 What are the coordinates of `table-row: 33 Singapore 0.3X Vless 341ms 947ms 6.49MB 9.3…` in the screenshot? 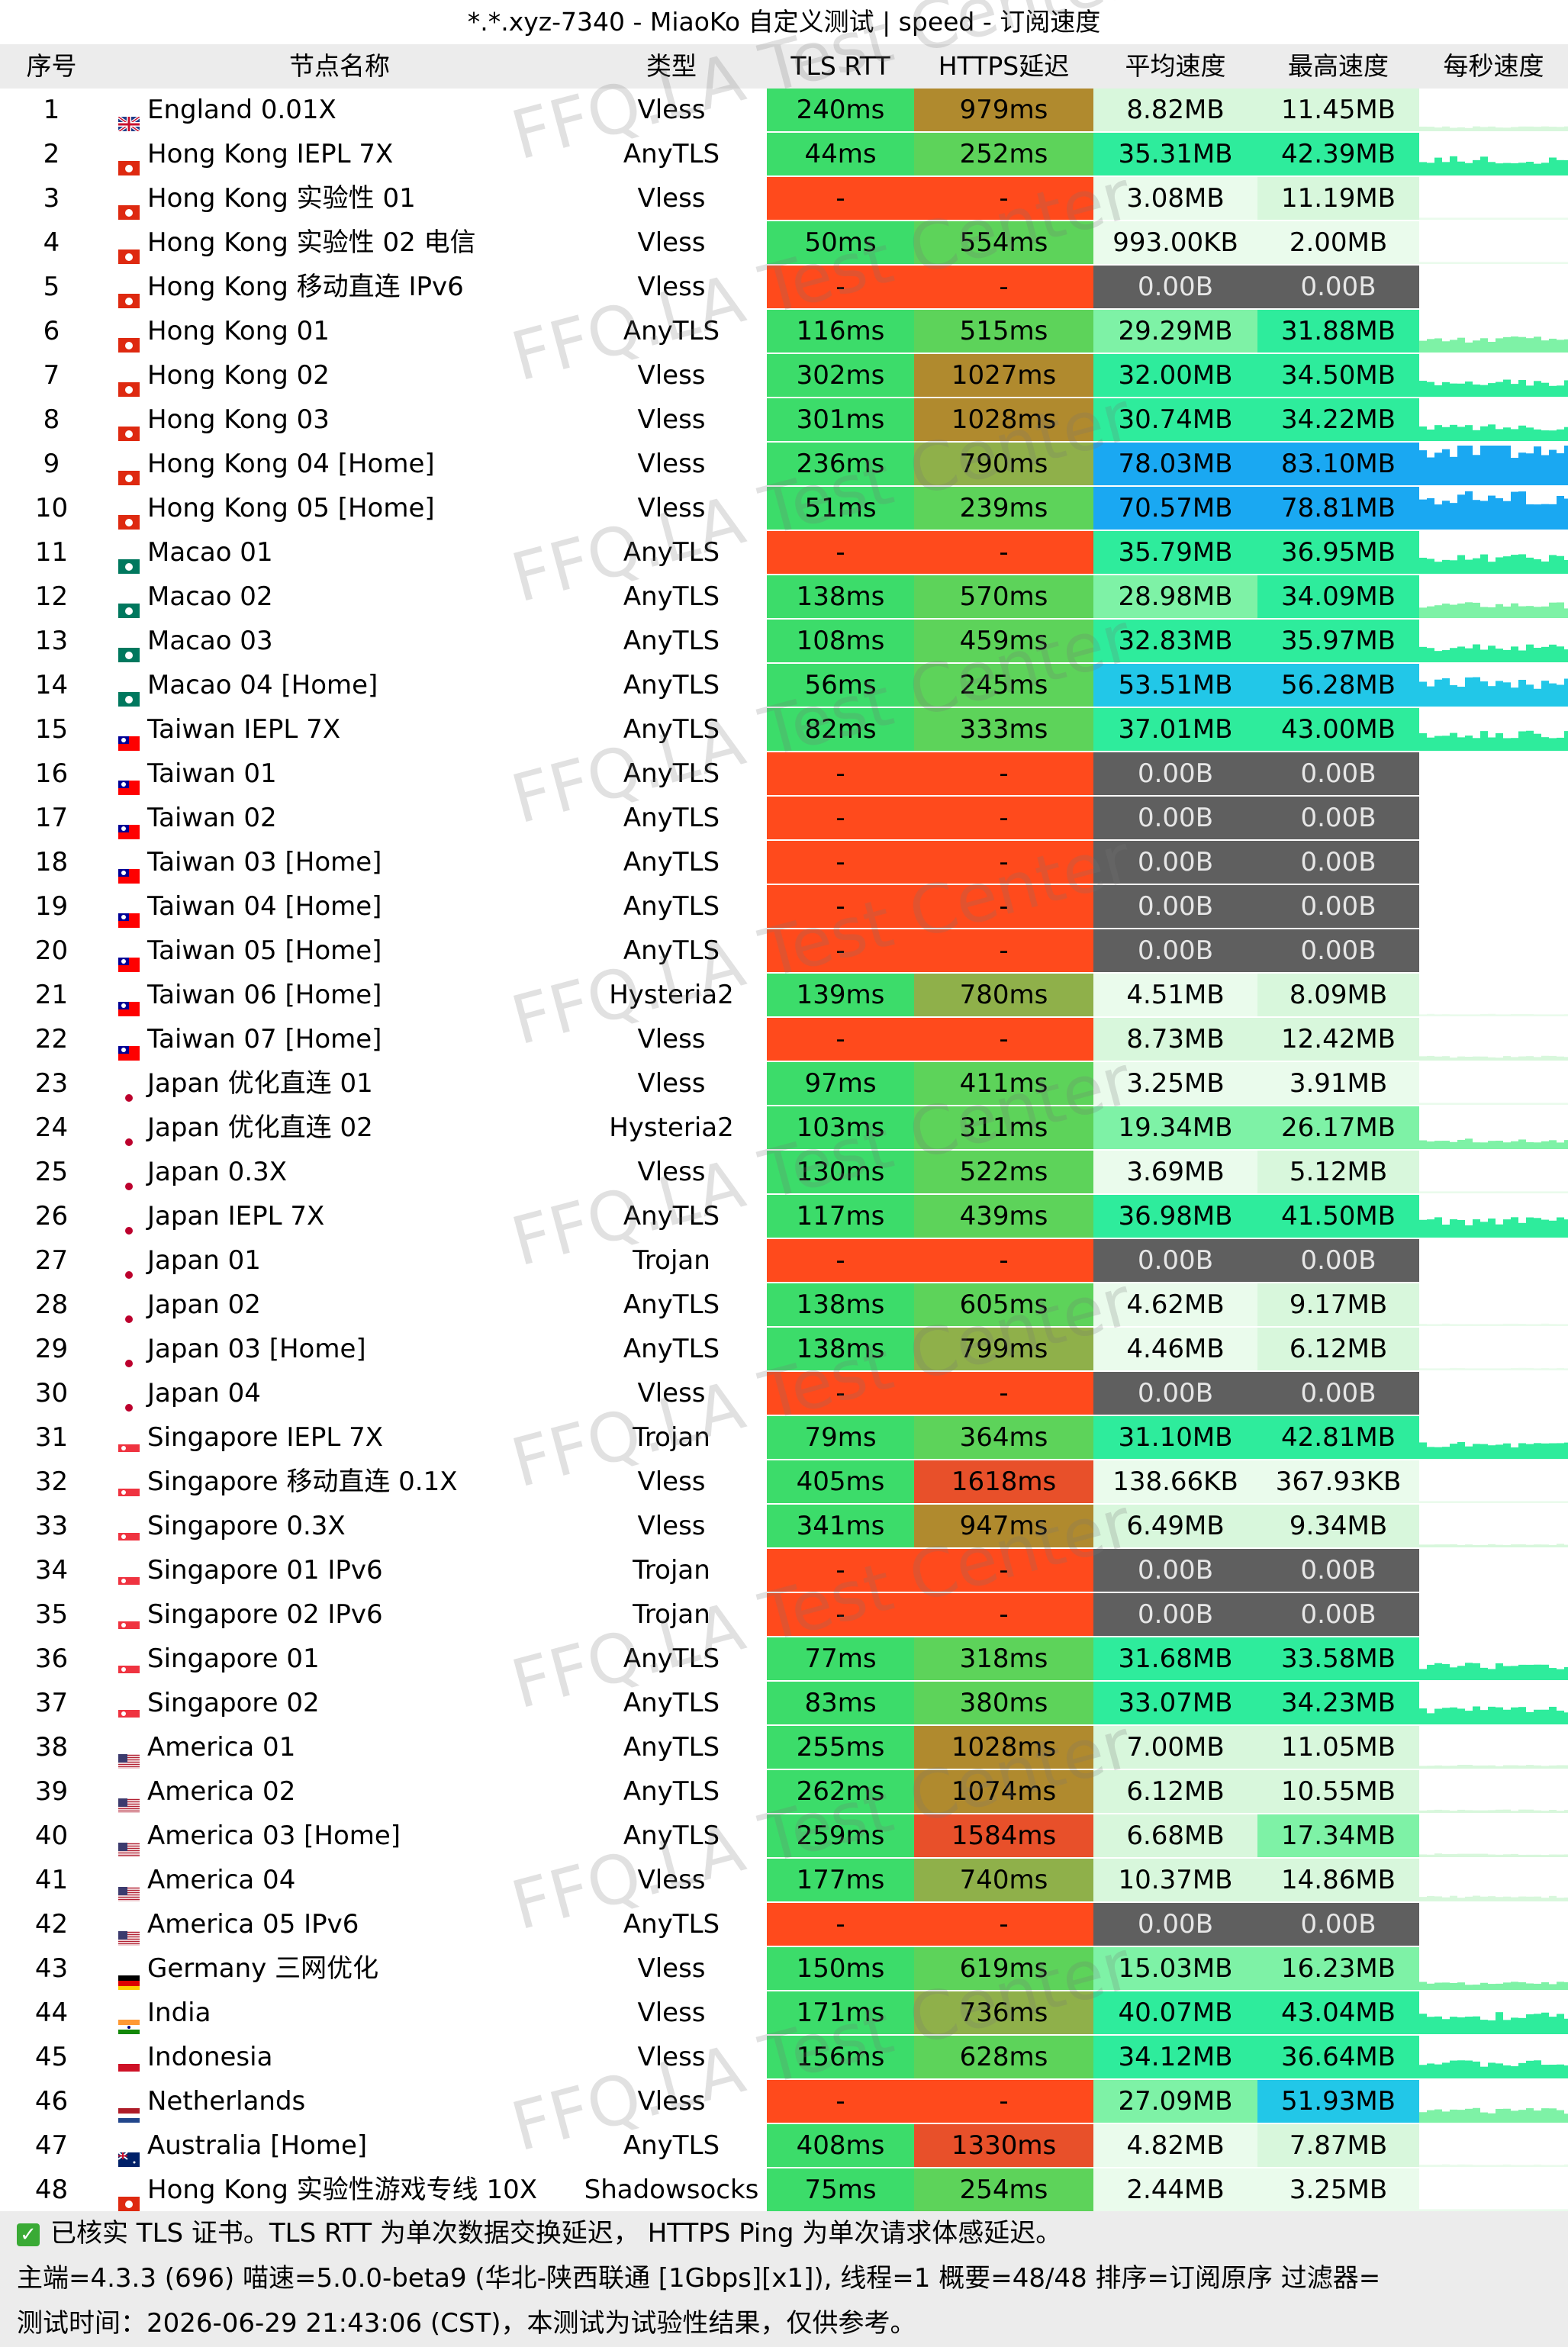 It's located at (784, 1527).